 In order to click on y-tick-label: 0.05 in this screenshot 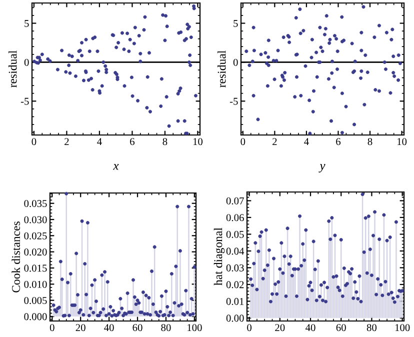, I will do `click(235, 234)`.